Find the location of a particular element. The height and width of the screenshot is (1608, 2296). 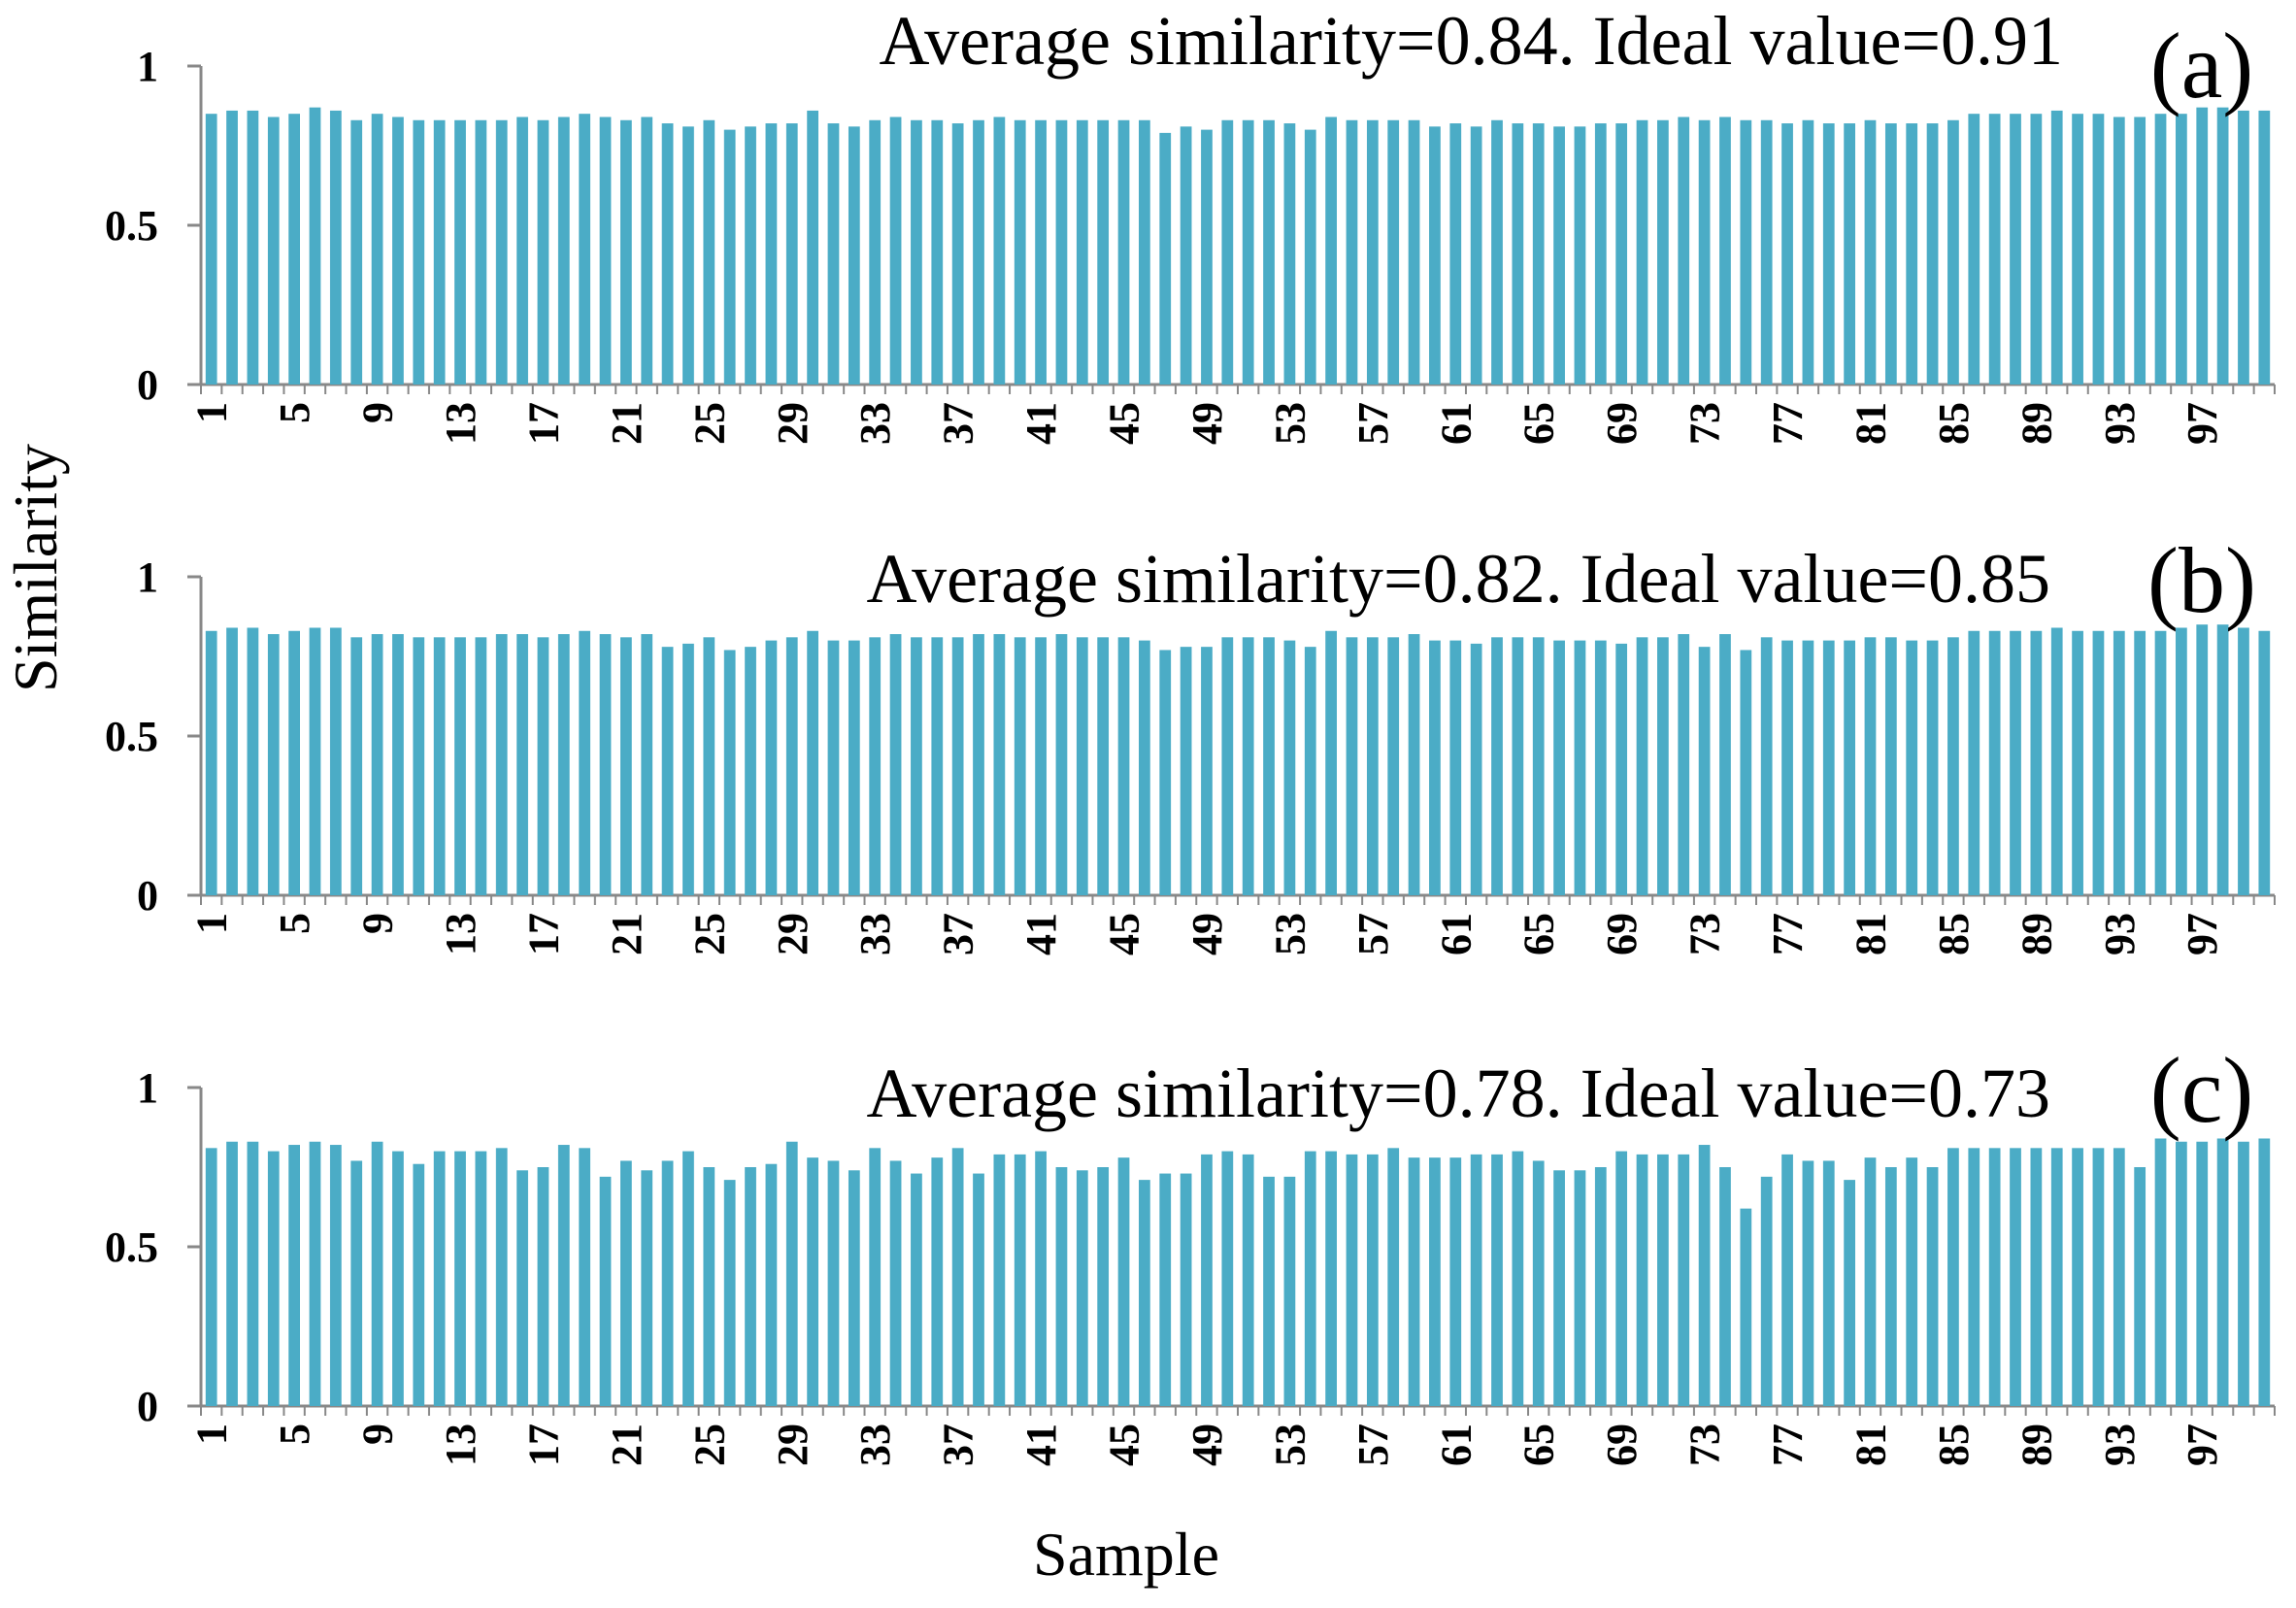

x-tick-label: 57 is located at coordinates (1373, 423).